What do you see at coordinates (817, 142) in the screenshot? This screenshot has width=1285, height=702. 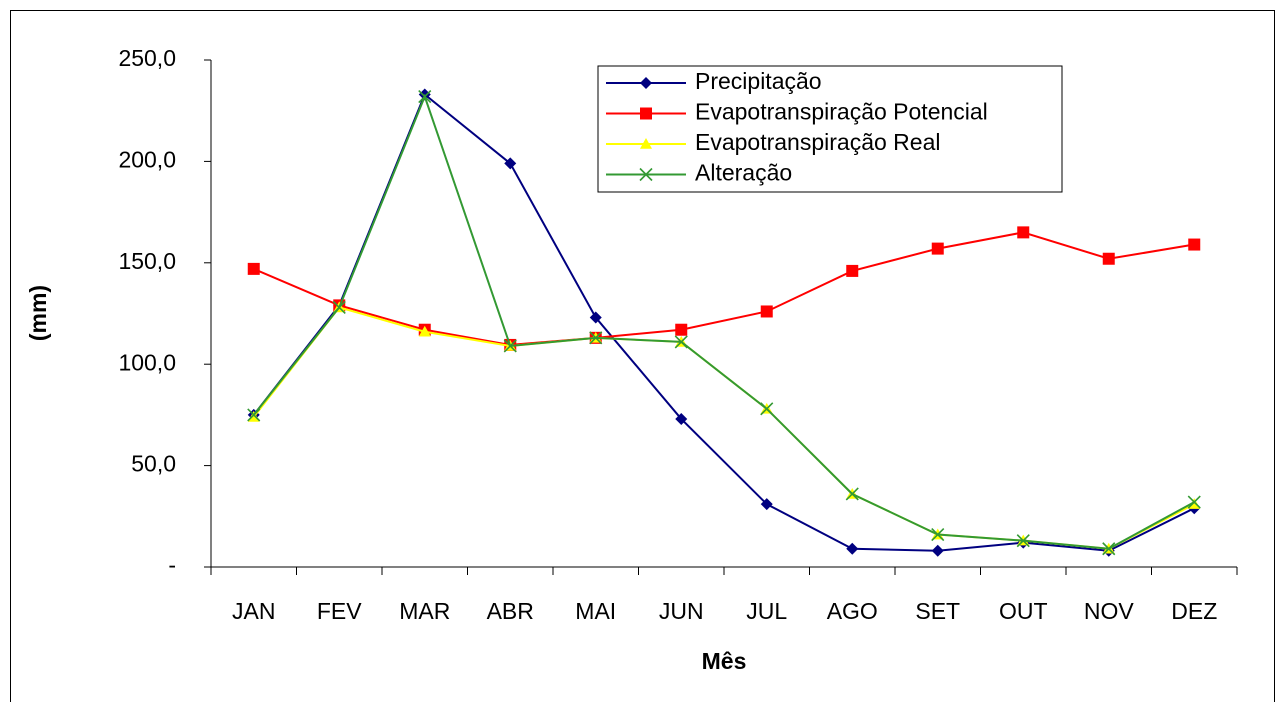 I see `legend-label: Evapotranspiração Real` at bounding box center [817, 142].